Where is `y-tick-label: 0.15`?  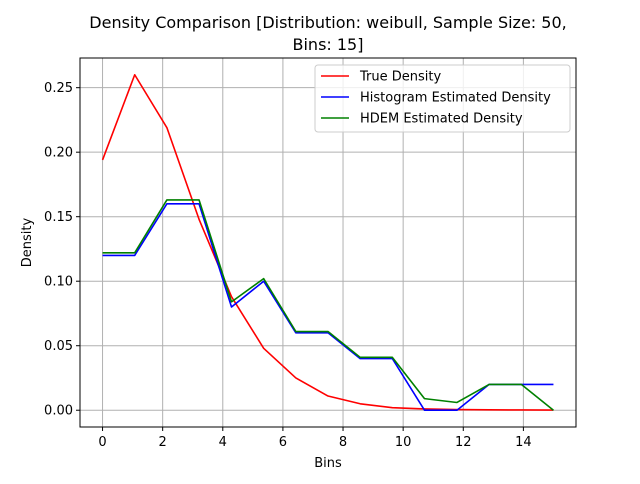
y-tick-label: 0.15 is located at coordinates (58, 217).